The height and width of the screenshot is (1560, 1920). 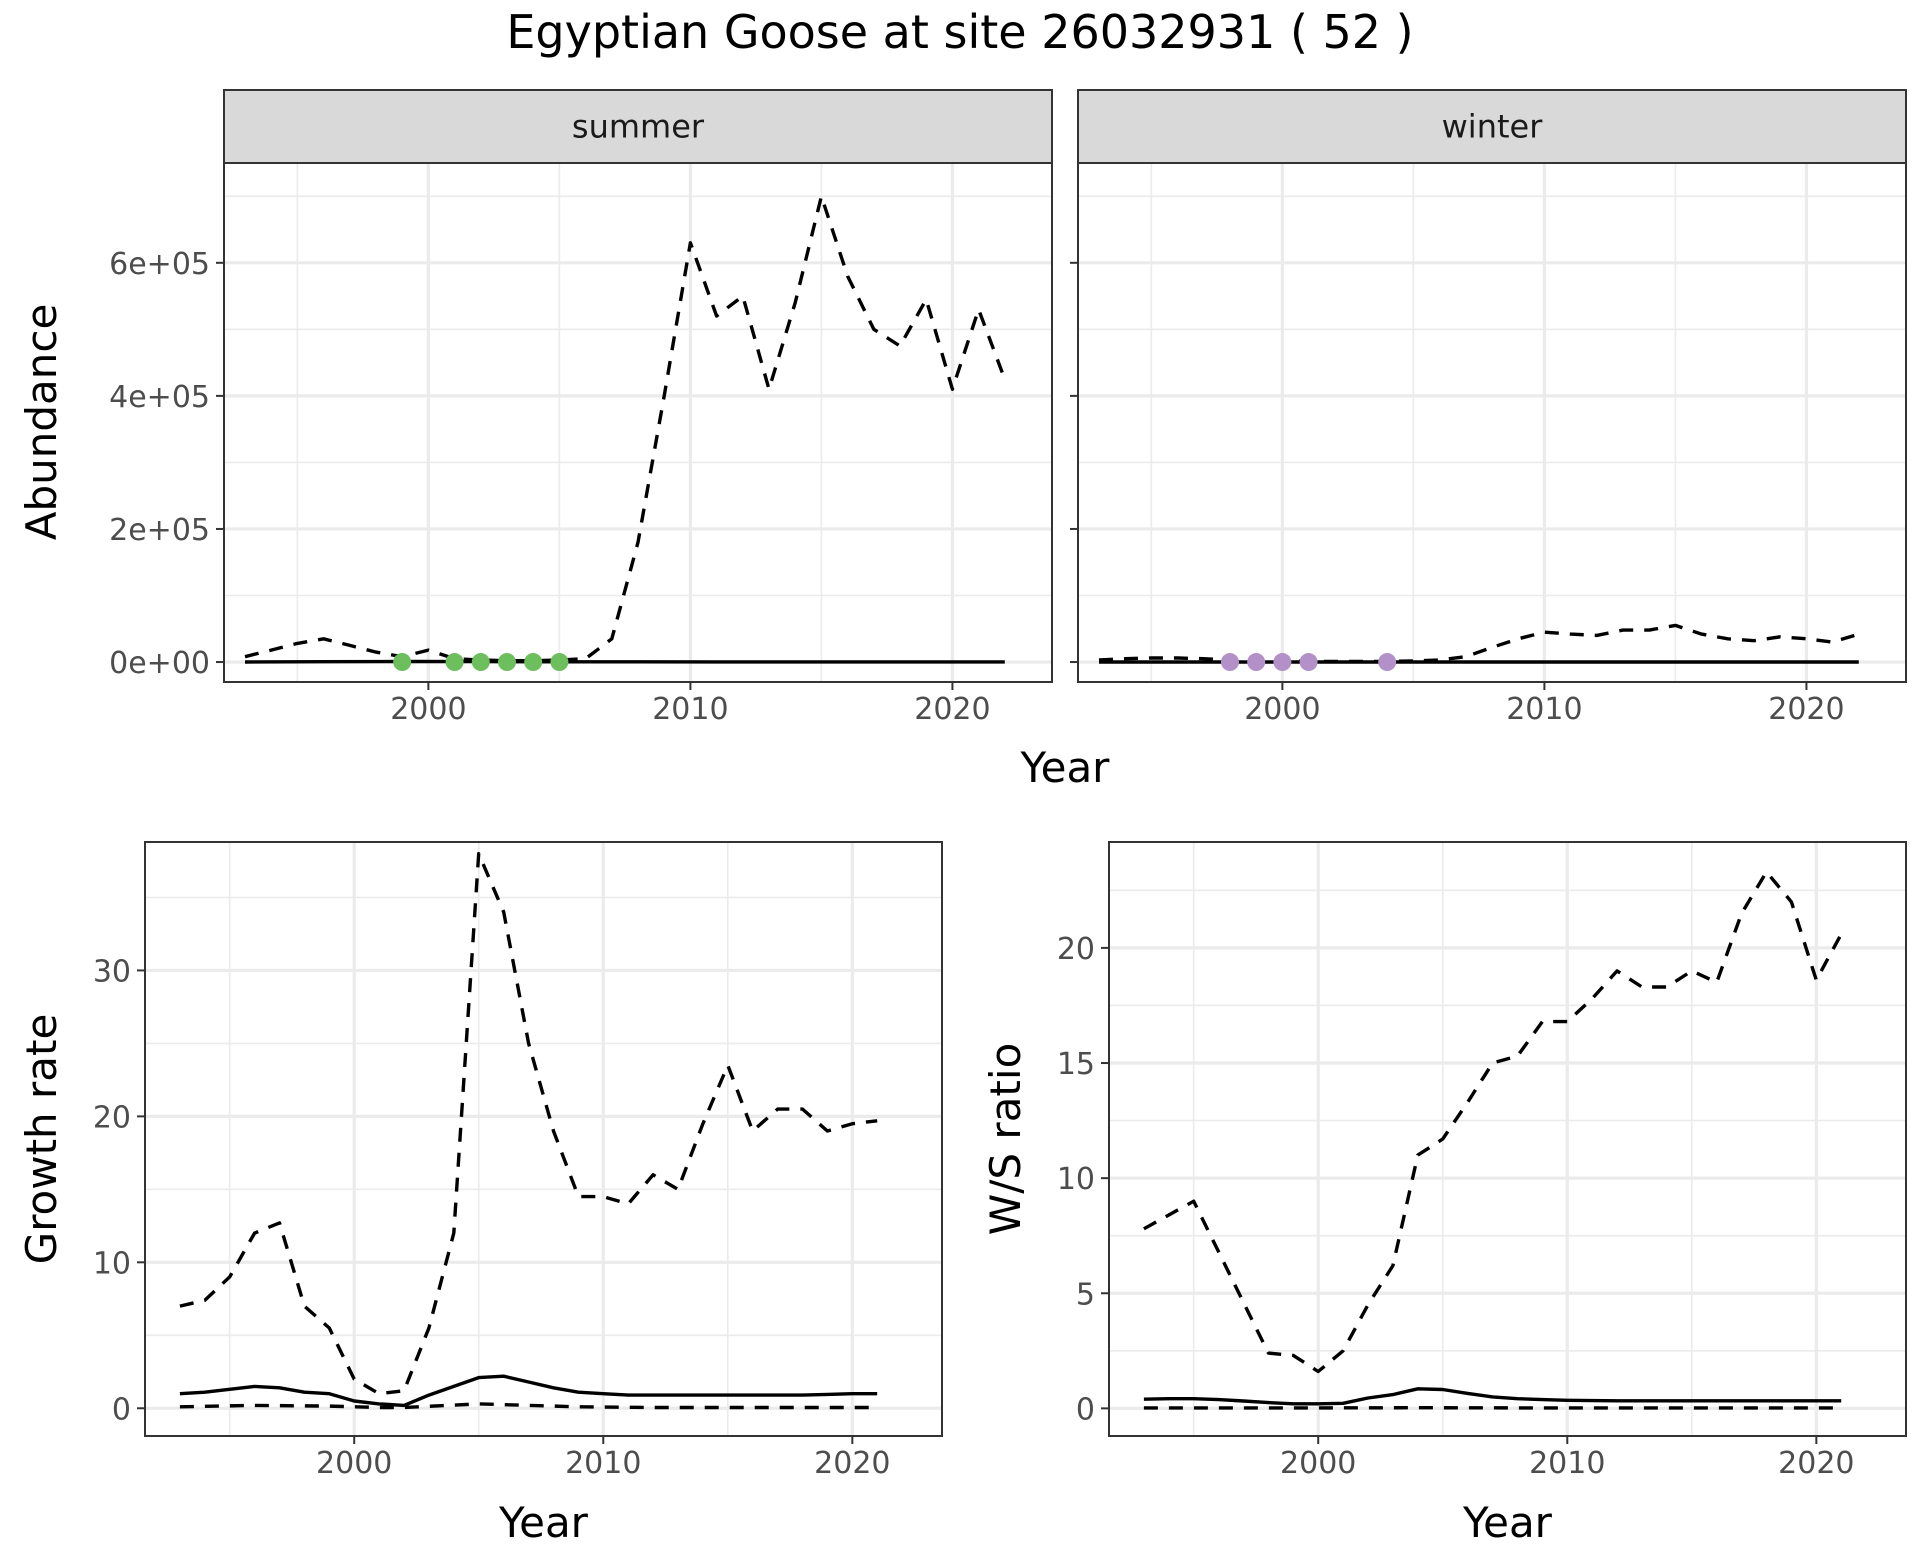 I want to click on y-tick-label: 4e+05, so click(x=159, y=397).